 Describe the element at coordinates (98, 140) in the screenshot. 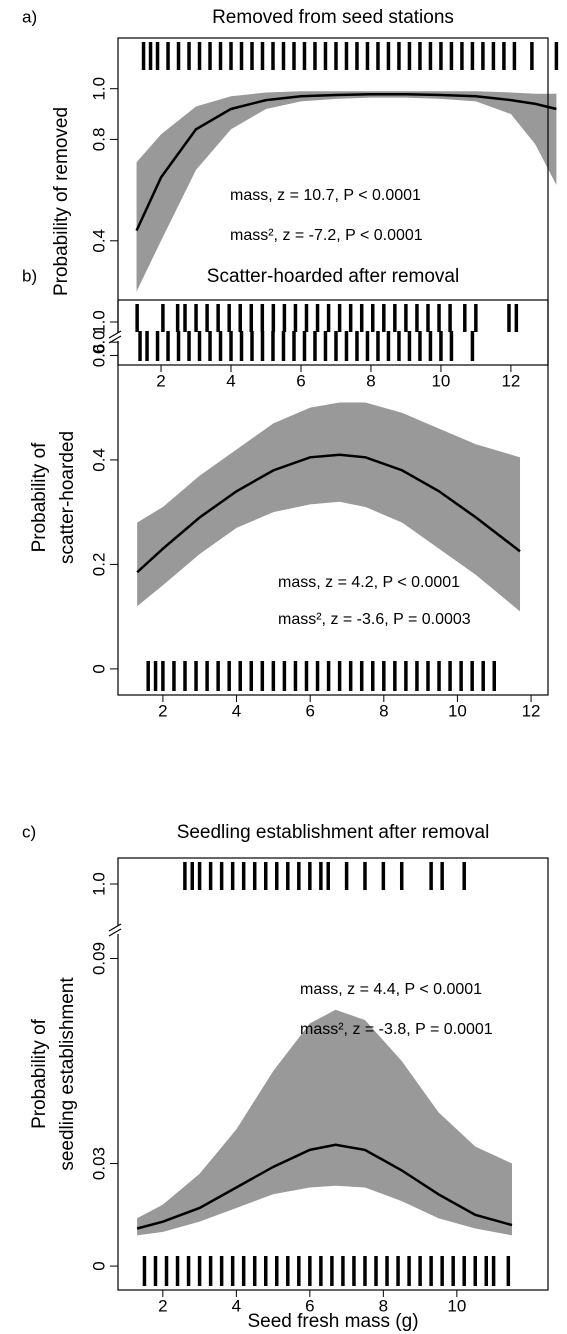

I see `y-tick-label: 0.8` at that location.